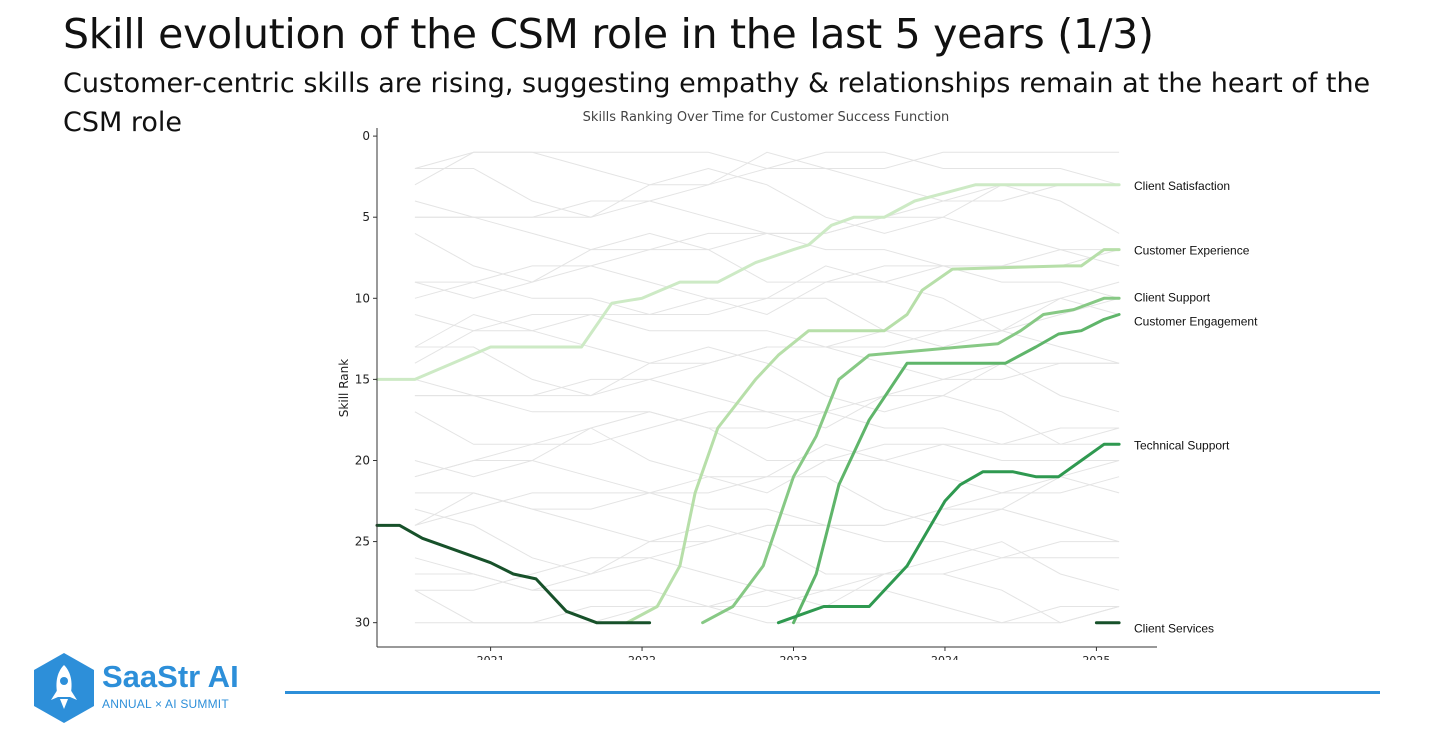 The height and width of the screenshot is (739, 1456). I want to click on y-axis-label: Skill Rank, so click(344, 388).